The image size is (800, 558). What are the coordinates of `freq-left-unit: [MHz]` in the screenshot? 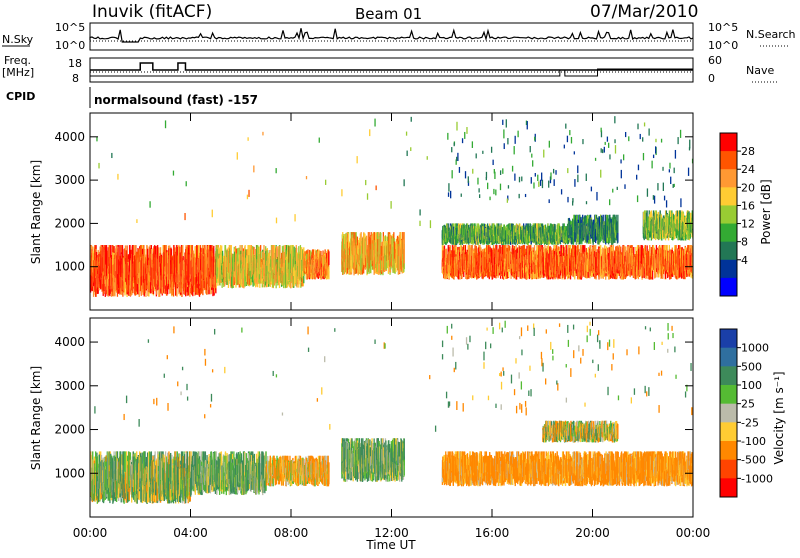 It's located at (18, 72).